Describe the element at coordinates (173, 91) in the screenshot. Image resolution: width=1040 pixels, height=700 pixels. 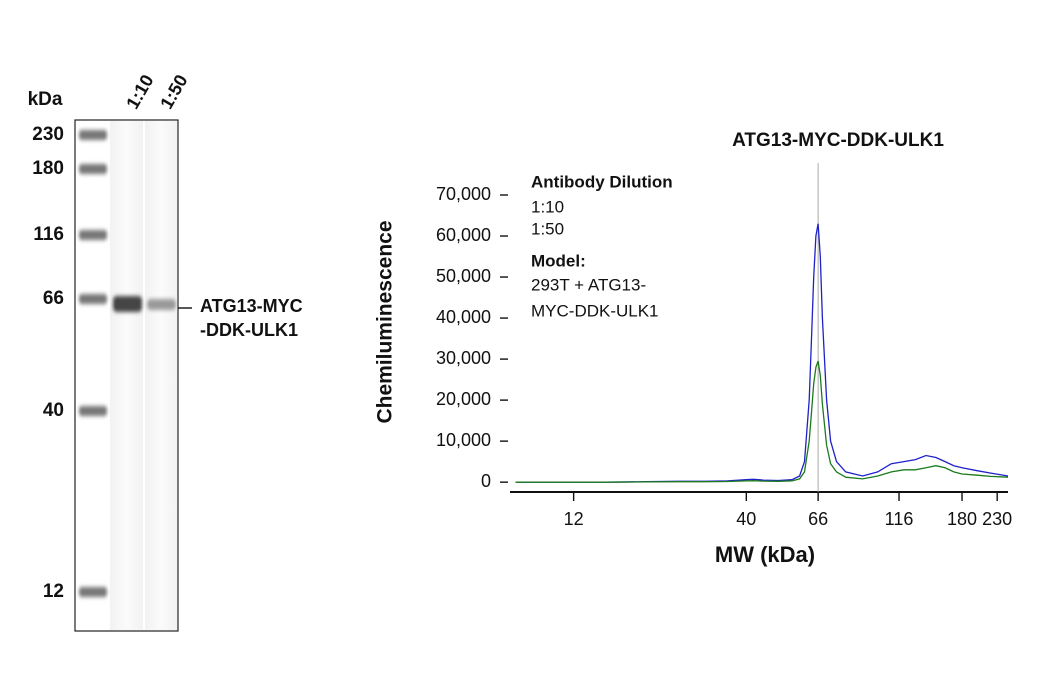
I see `lane-label: 1:50` at that location.